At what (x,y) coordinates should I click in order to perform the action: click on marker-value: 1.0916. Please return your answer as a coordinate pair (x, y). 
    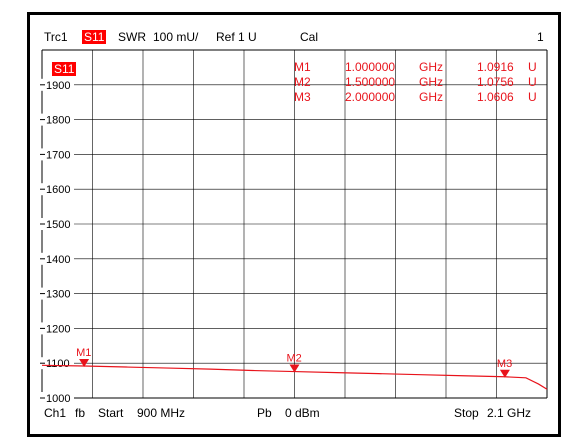
    Looking at the image, I should click on (495, 67).